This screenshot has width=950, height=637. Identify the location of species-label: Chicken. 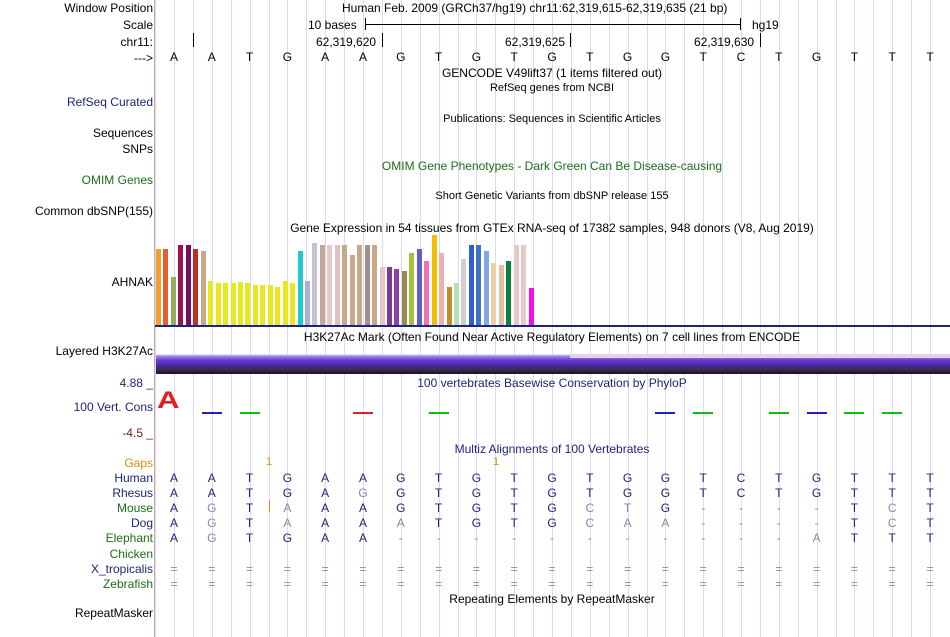
(131, 553).